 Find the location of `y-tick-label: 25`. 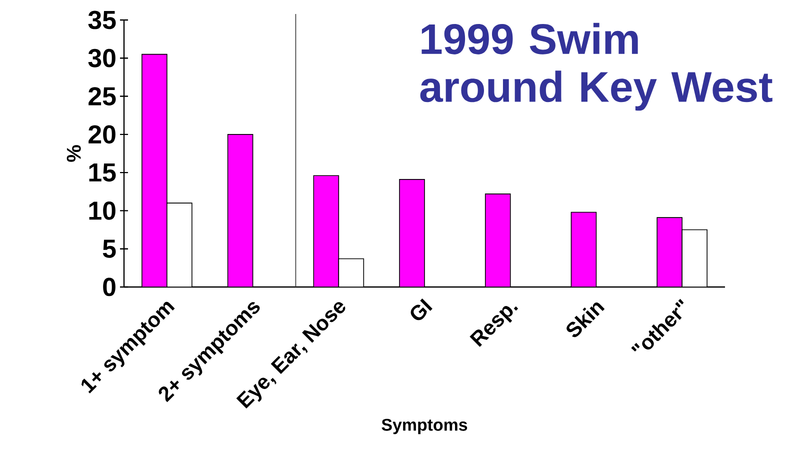

y-tick-label: 25 is located at coordinates (102, 96).